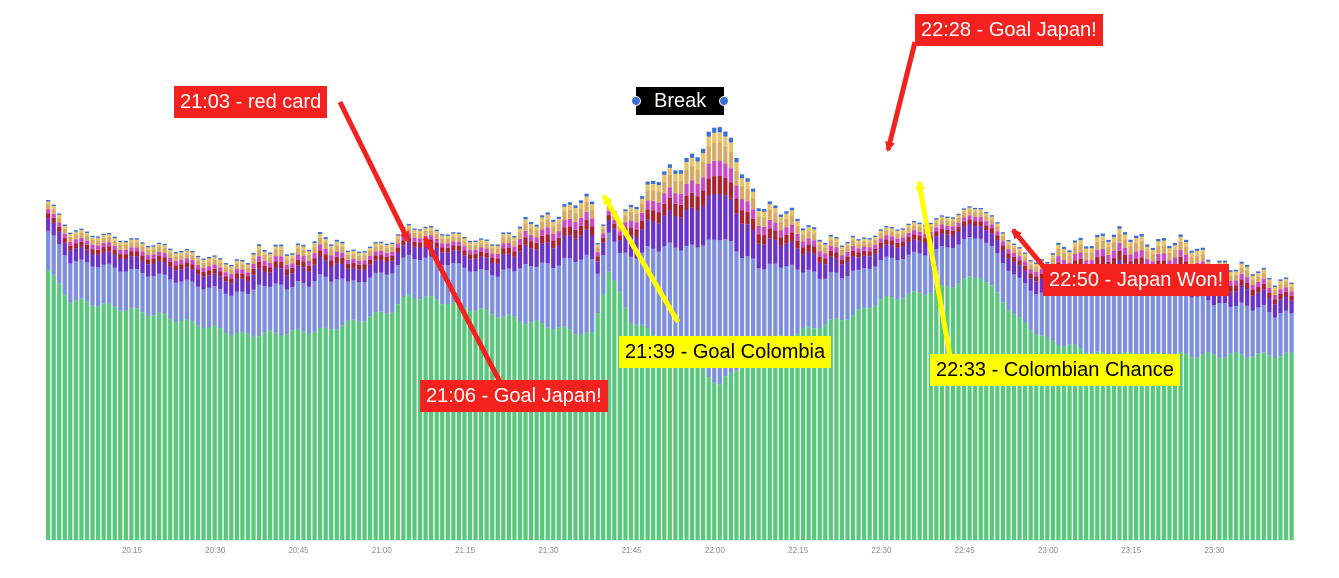  What do you see at coordinates (374, 171) in the screenshot?
I see `annotation-arrow` at bounding box center [374, 171].